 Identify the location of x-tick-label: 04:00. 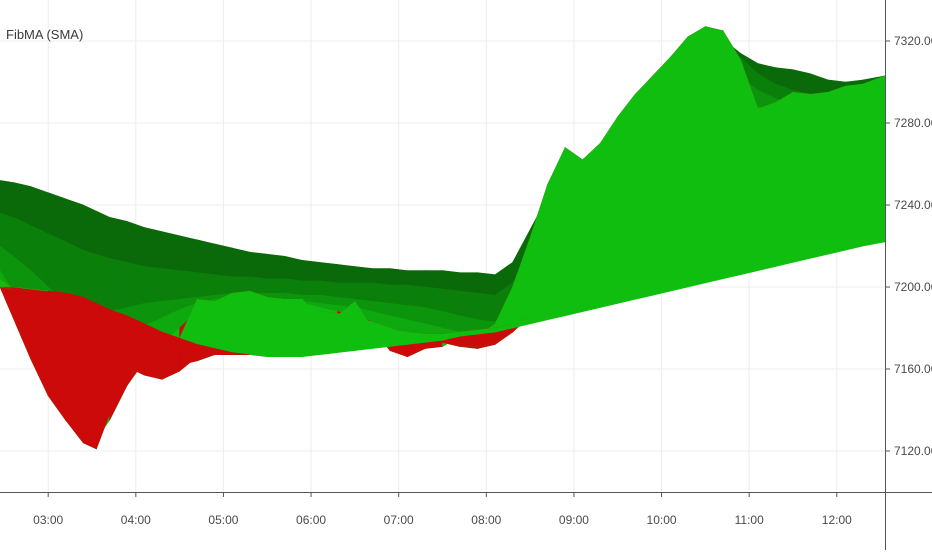
(136, 520).